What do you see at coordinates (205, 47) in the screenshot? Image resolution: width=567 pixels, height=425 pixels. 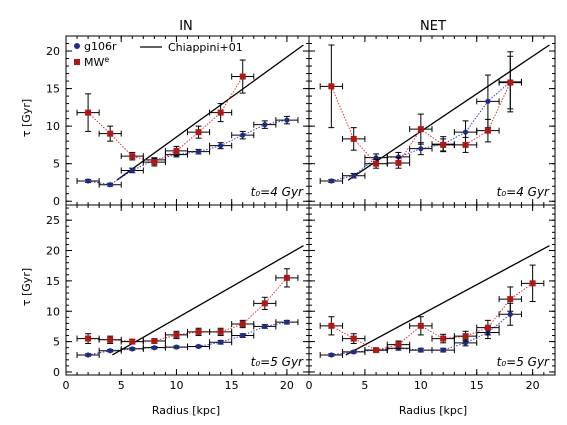 I see `legend-label-chiappini: Chiappini+01` at bounding box center [205, 47].